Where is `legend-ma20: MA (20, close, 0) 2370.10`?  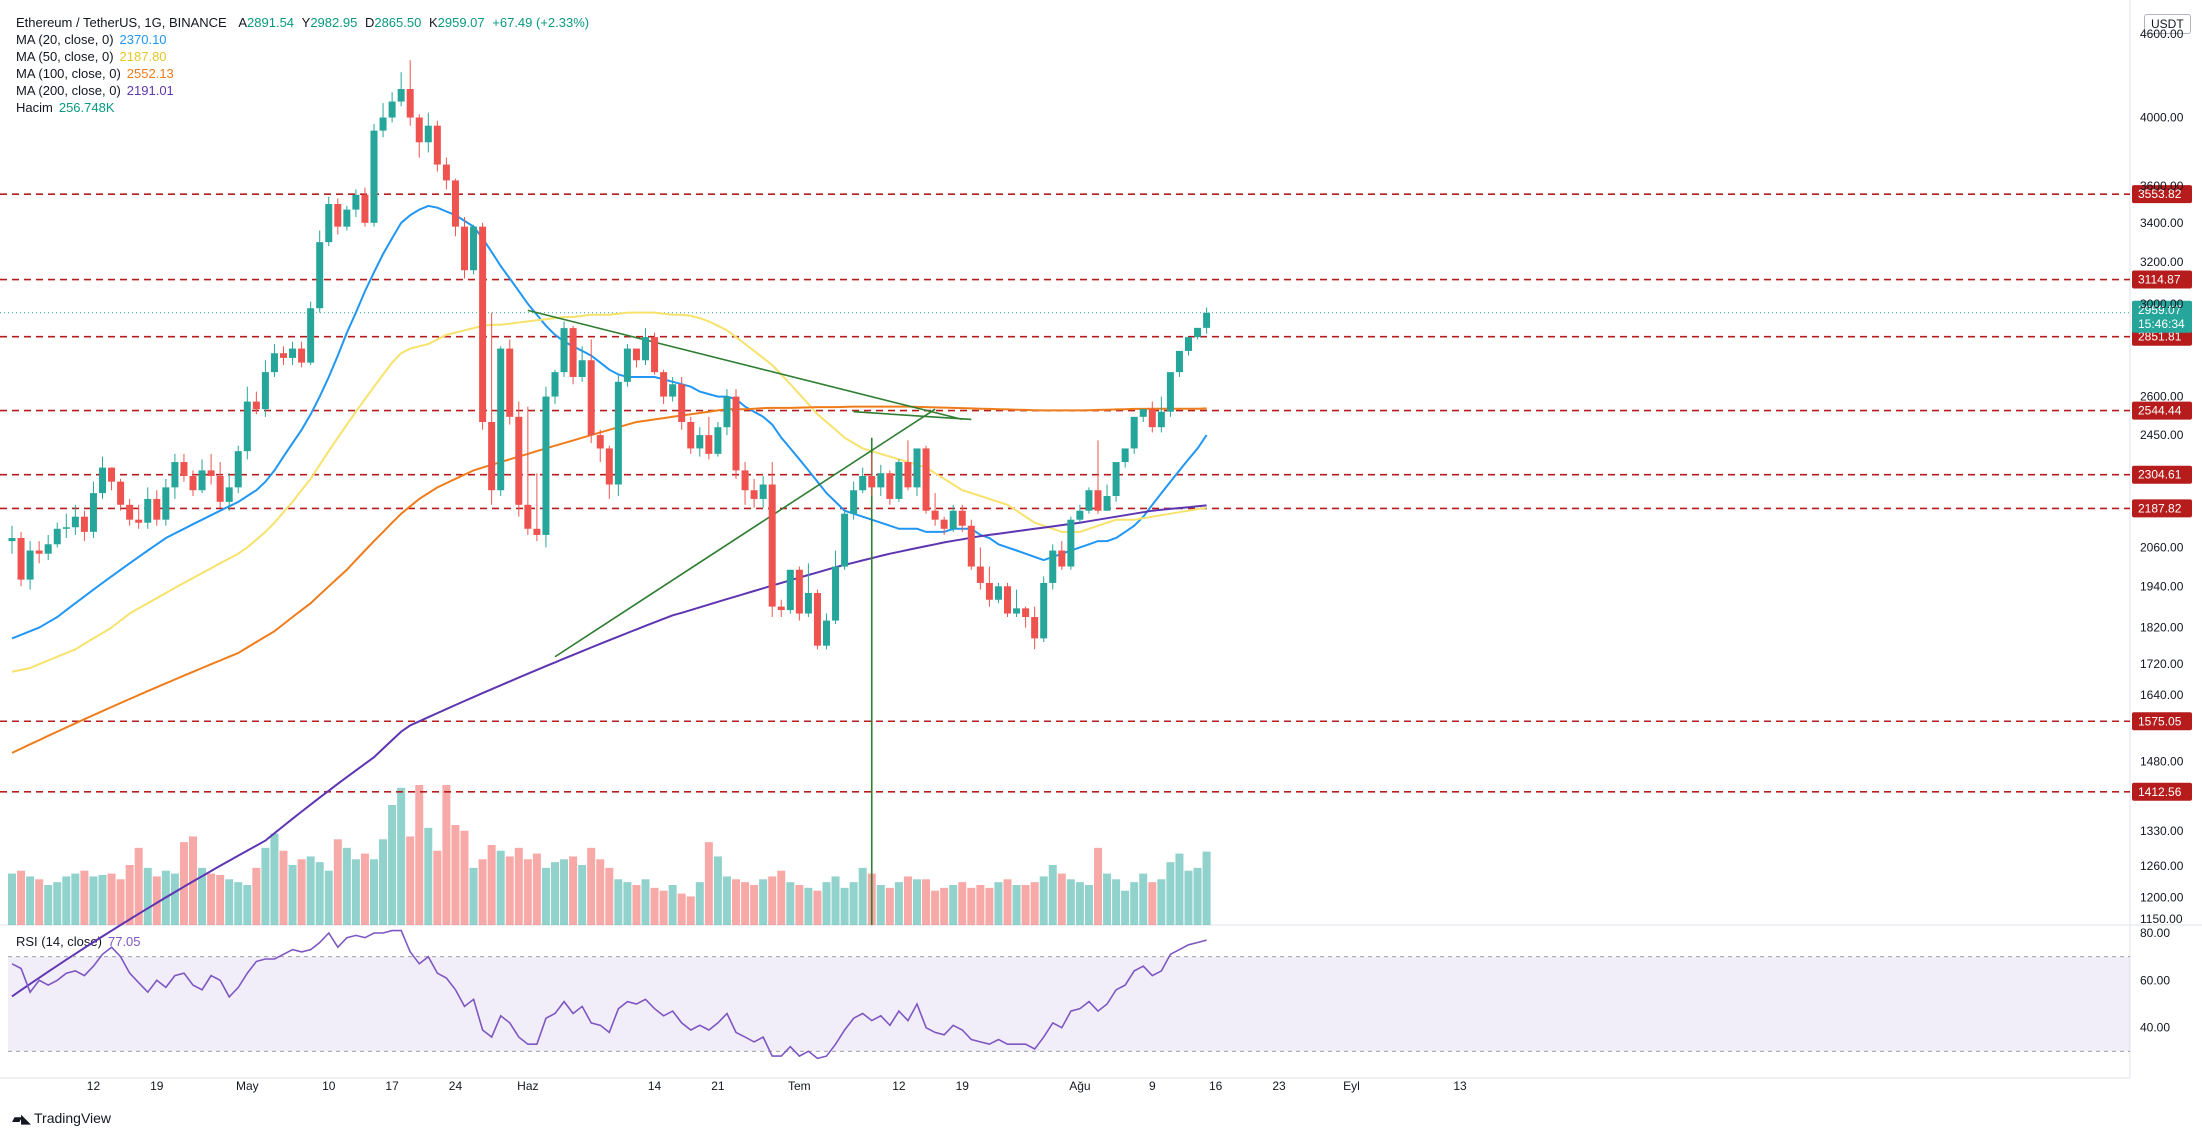 legend-ma20: MA (20, close, 0) 2370.10 is located at coordinates (302, 39).